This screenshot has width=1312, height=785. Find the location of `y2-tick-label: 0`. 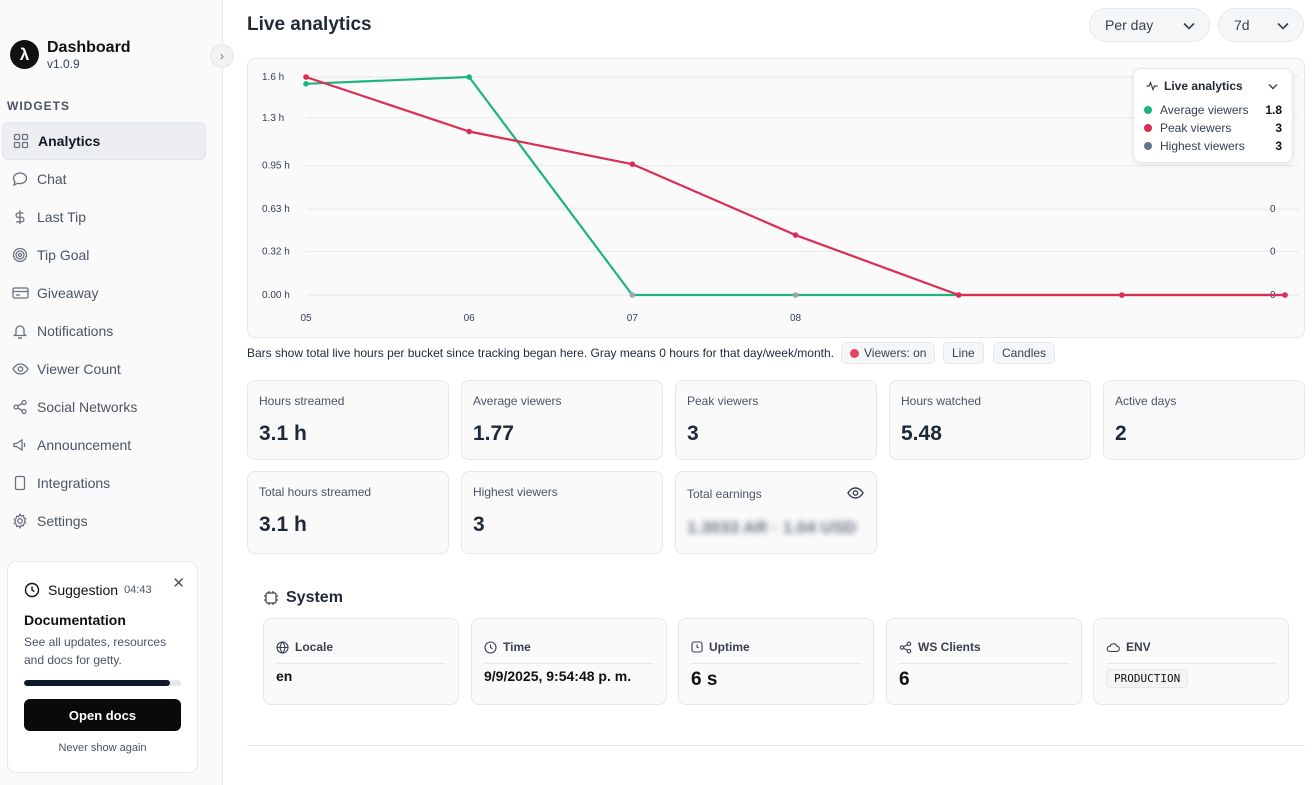

y2-tick-label: 0 is located at coordinates (1273, 209).